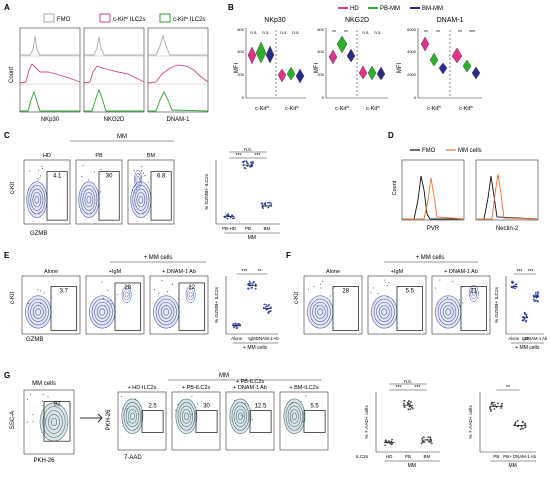 Image resolution: width=550 pixels, height=485 pixels. What do you see at coordinates (109, 420) in the screenshot?
I see `facs-ylabel: PKH-26` at bounding box center [109, 420].